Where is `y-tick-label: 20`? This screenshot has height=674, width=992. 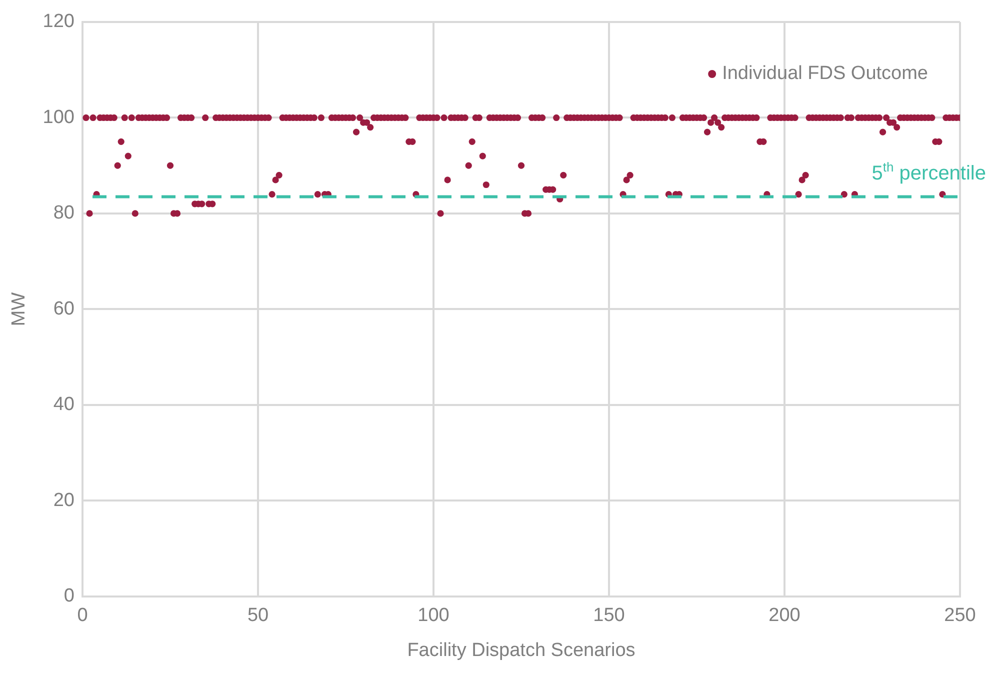 y-tick-label: 20 is located at coordinates (63, 500).